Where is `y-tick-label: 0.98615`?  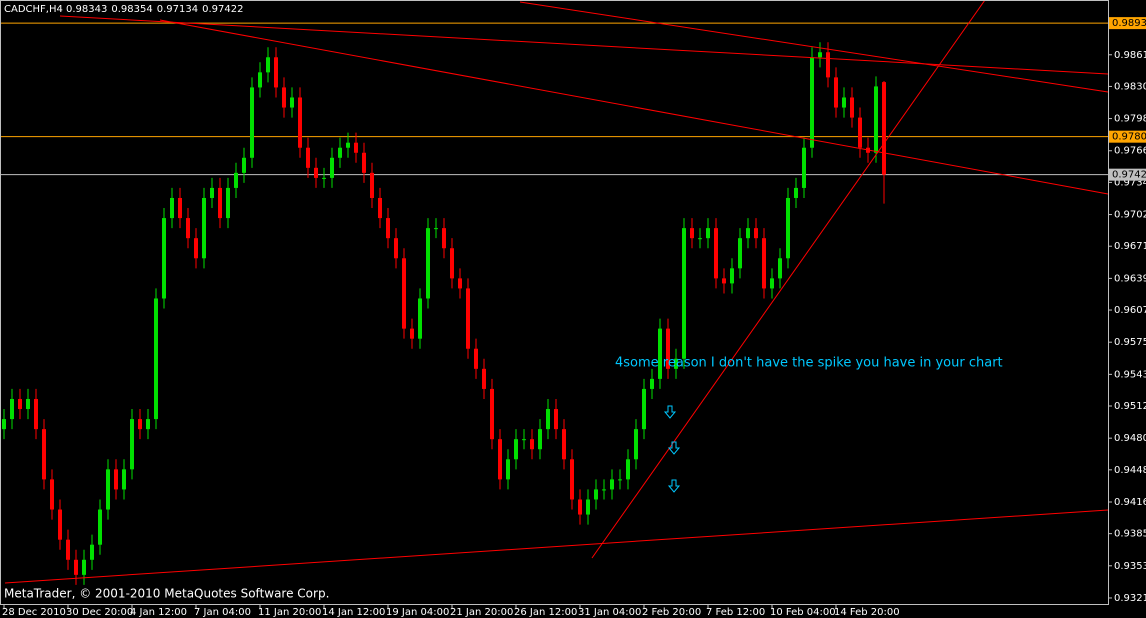 y-tick-label: 0.98615 is located at coordinates (1130, 55).